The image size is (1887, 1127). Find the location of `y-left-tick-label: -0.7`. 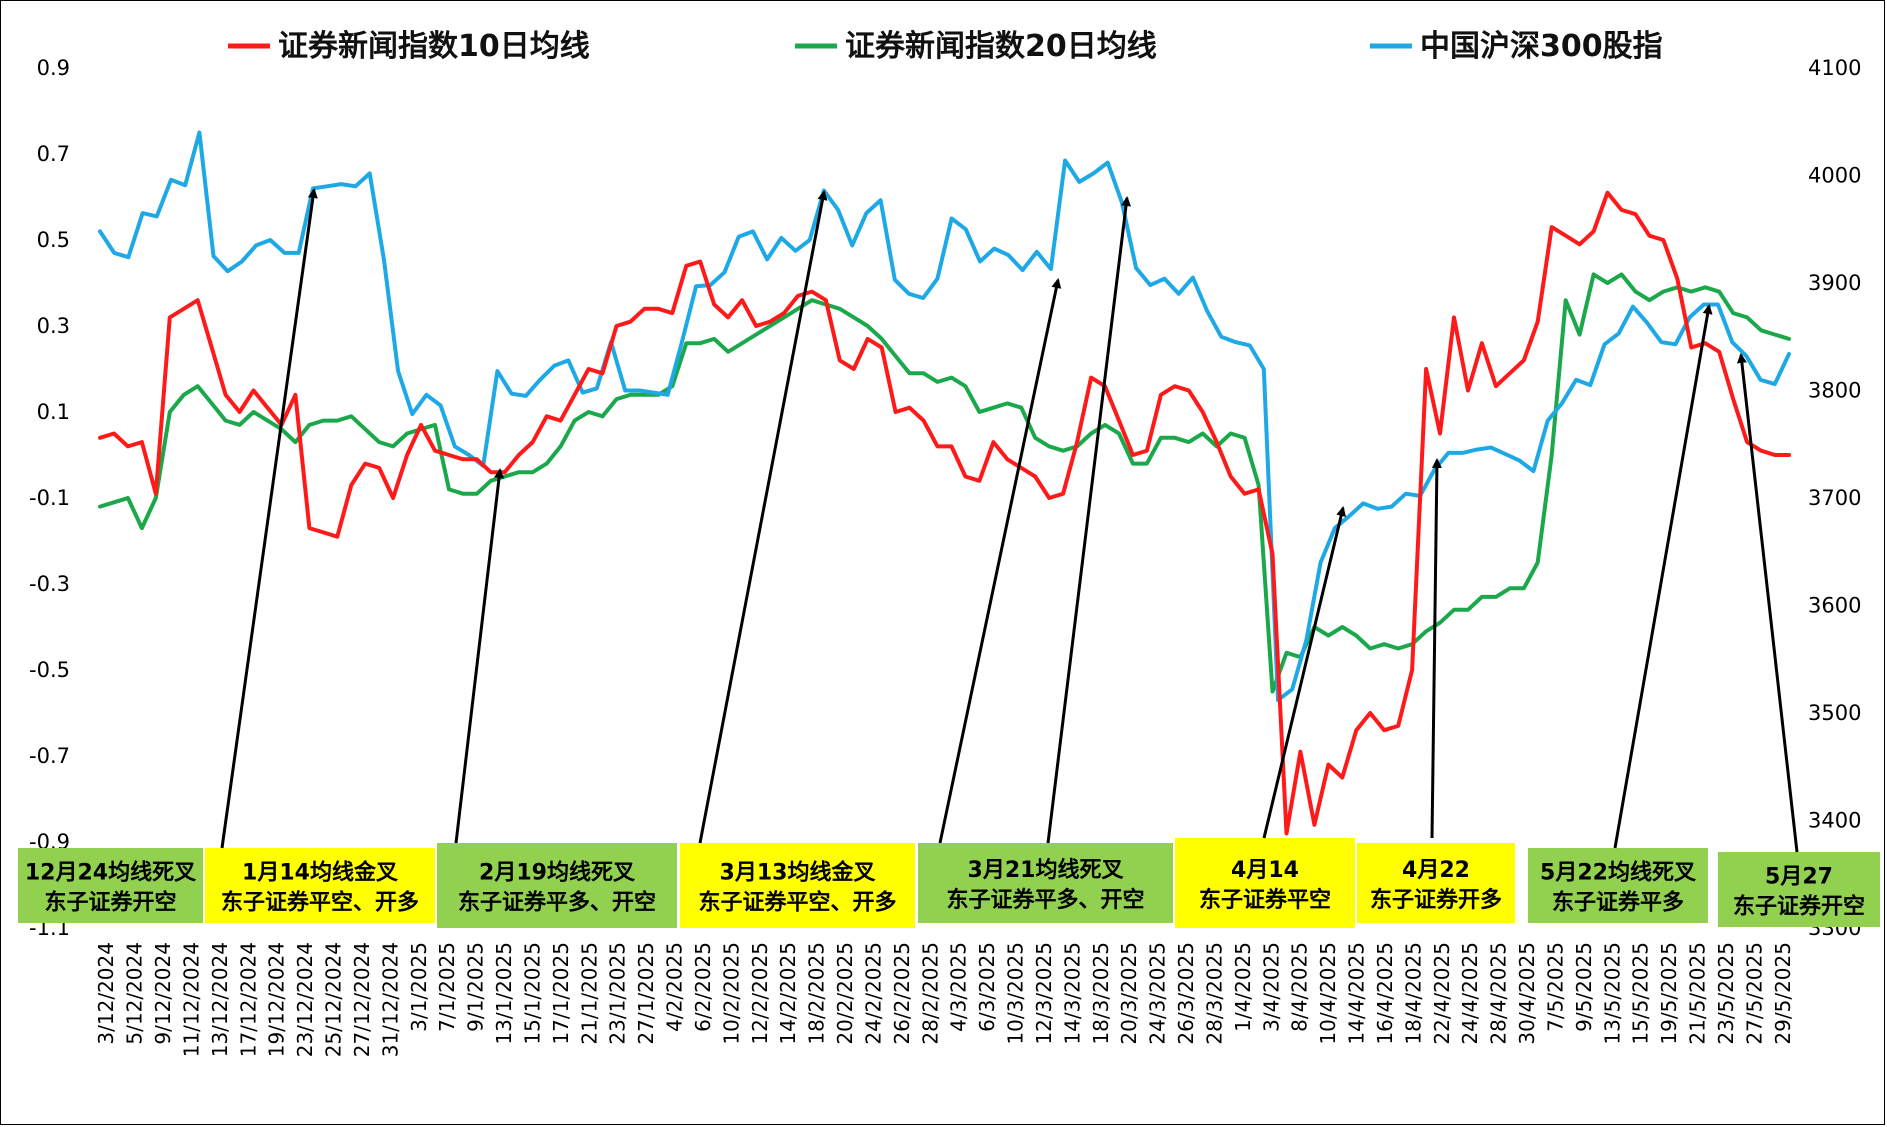

y-left-tick-label: -0.7 is located at coordinates (49, 756).